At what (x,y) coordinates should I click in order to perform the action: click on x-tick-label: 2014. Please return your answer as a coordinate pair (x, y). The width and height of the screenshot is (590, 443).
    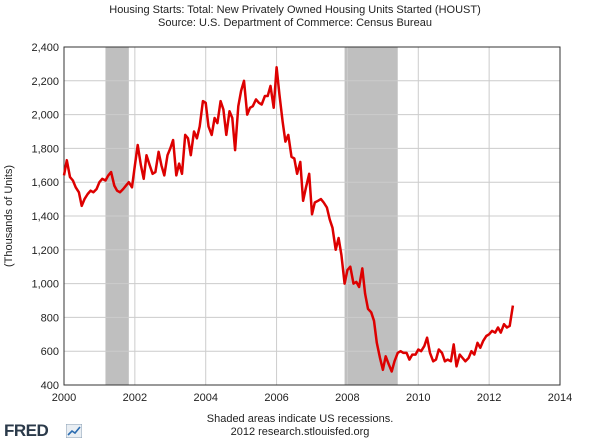
    Looking at the image, I should click on (560, 398).